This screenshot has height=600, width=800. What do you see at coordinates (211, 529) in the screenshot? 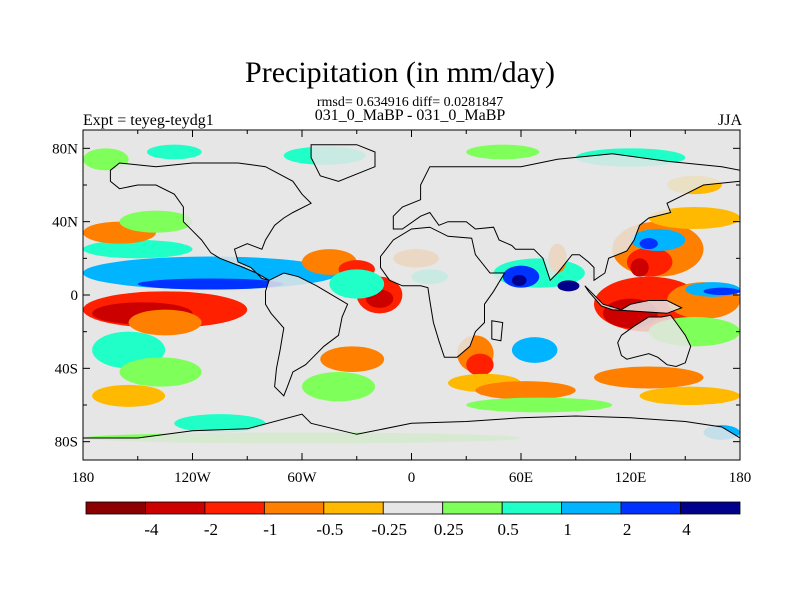
I see `colorbar-label-1: -2` at bounding box center [211, 529].